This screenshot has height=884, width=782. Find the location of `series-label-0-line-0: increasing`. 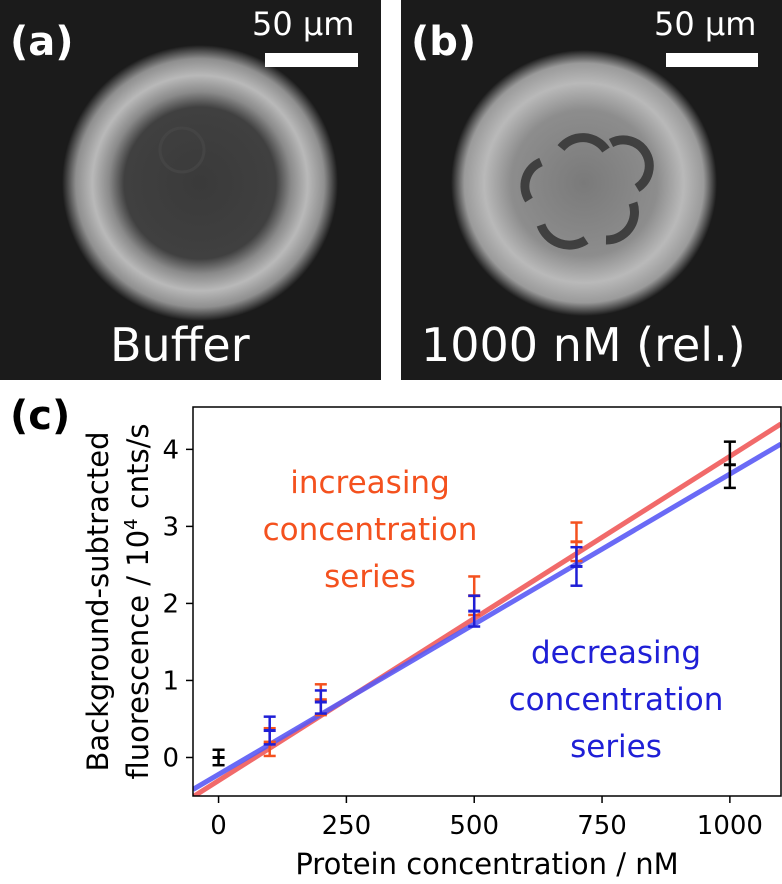

series-label-0-line-0: increasing is located at coordinates (370, 483).